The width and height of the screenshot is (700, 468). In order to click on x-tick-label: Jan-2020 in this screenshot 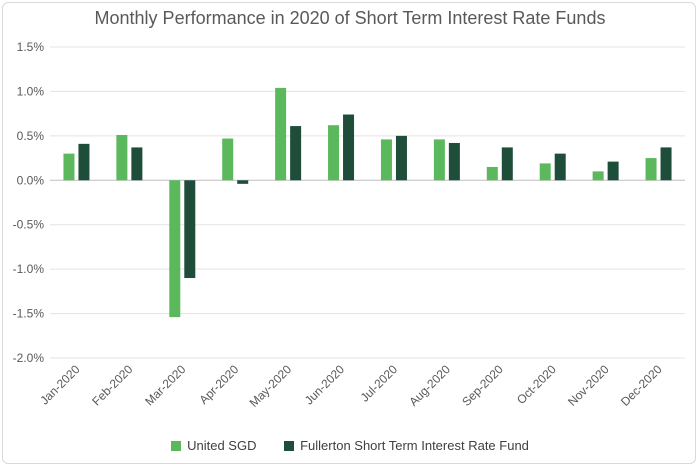, I will do `click(60, 385)`.